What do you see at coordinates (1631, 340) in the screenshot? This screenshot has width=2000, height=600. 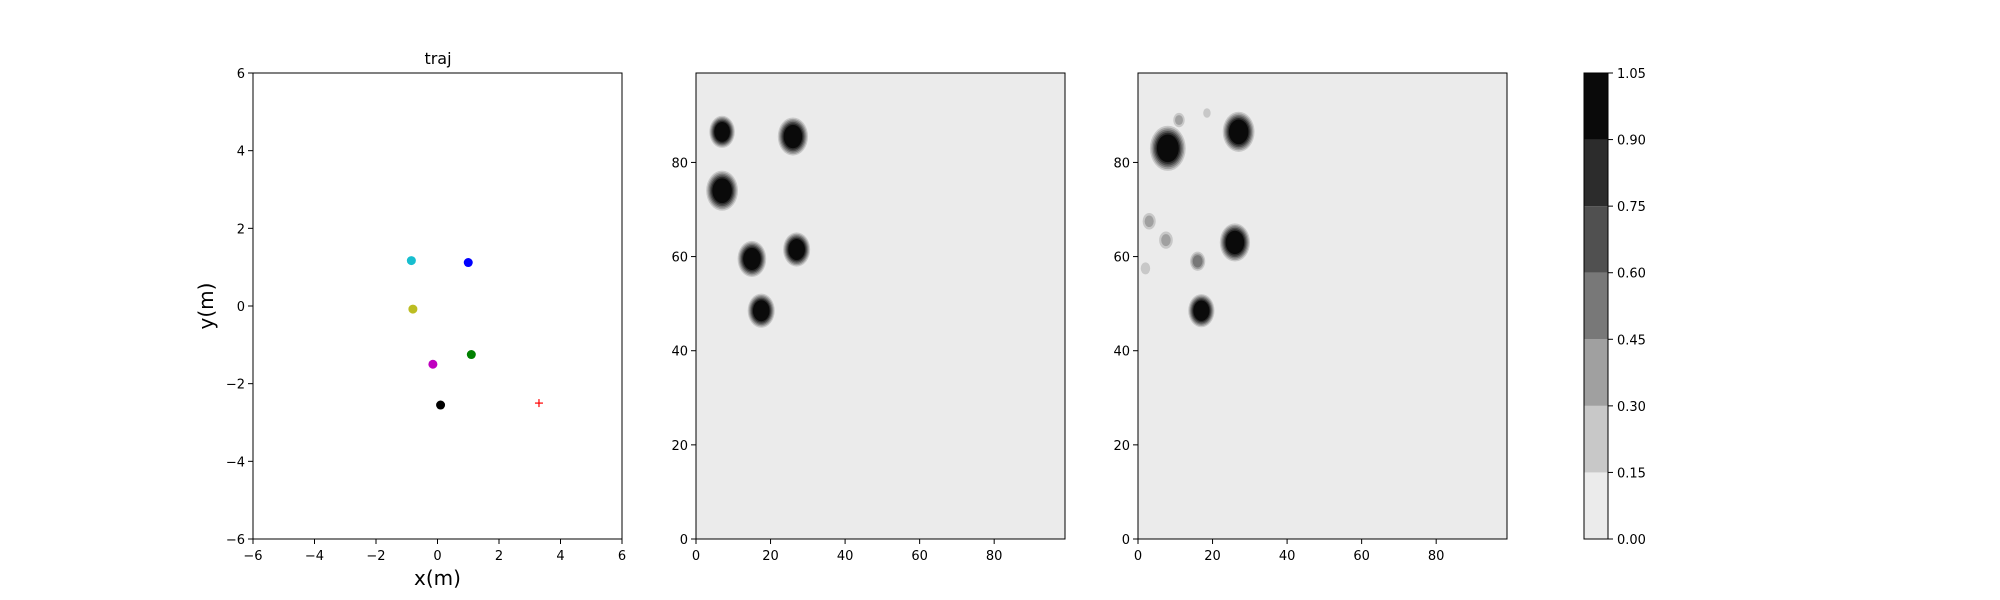 I see `colorbar-tick-label: 0.45` at bounding box center [1631, 340].